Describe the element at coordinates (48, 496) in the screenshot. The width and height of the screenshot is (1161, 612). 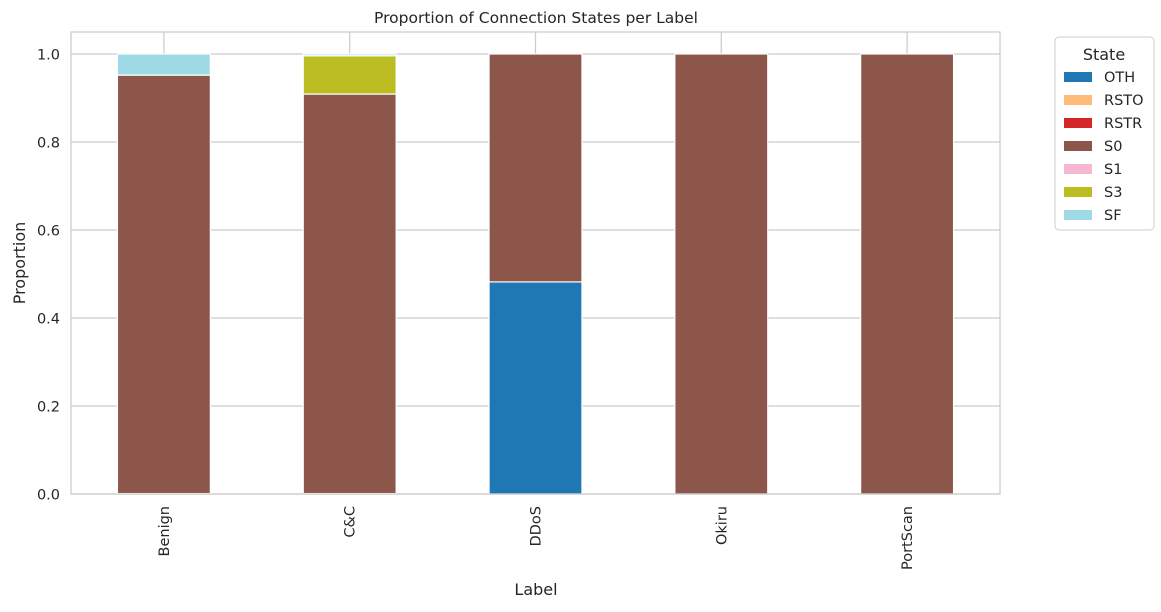
I see `y-tick-label: 0.0` at that location.